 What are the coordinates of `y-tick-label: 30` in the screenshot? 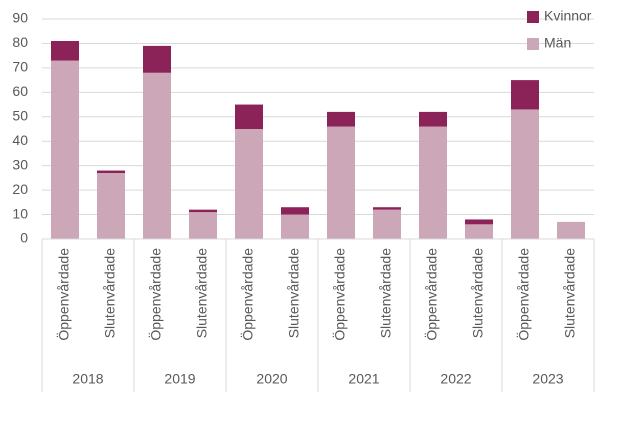 It's located at (20, 164).